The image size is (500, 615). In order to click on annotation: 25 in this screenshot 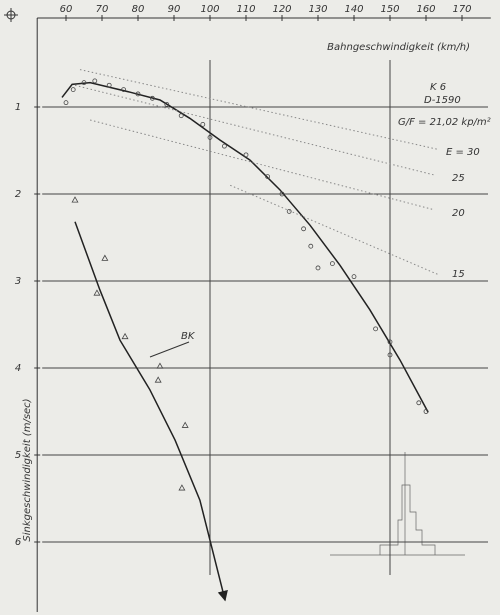, I will do `click(458, 178)`.